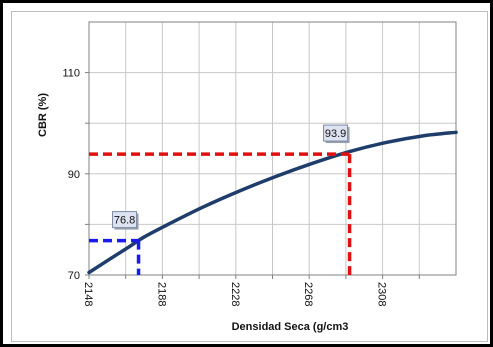 The width and height of the screenshot is (493, 347). Describe the element at coordinates (88, 294) in the screenshot. I see `x-tick-label: 2148` at that location.